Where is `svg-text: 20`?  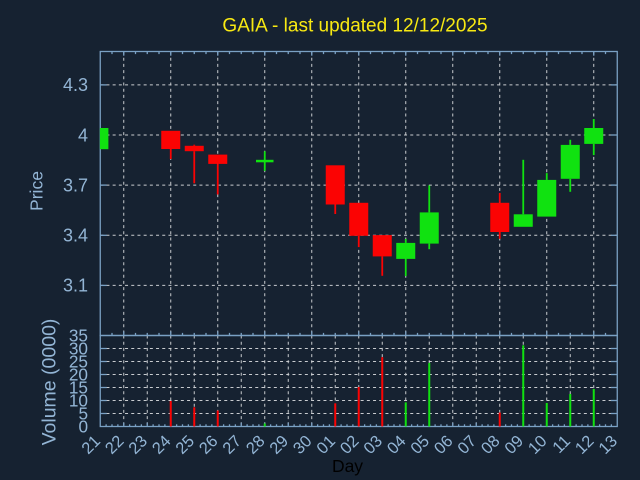
svg-text: 20 is located at coordinates (78, 375).